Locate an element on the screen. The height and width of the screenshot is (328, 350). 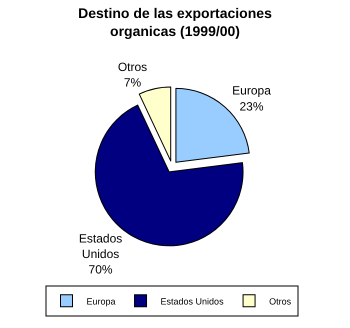
chart-title: Destino de las exportaciones organicas (1999/00) is located at coordinates (175, 22).